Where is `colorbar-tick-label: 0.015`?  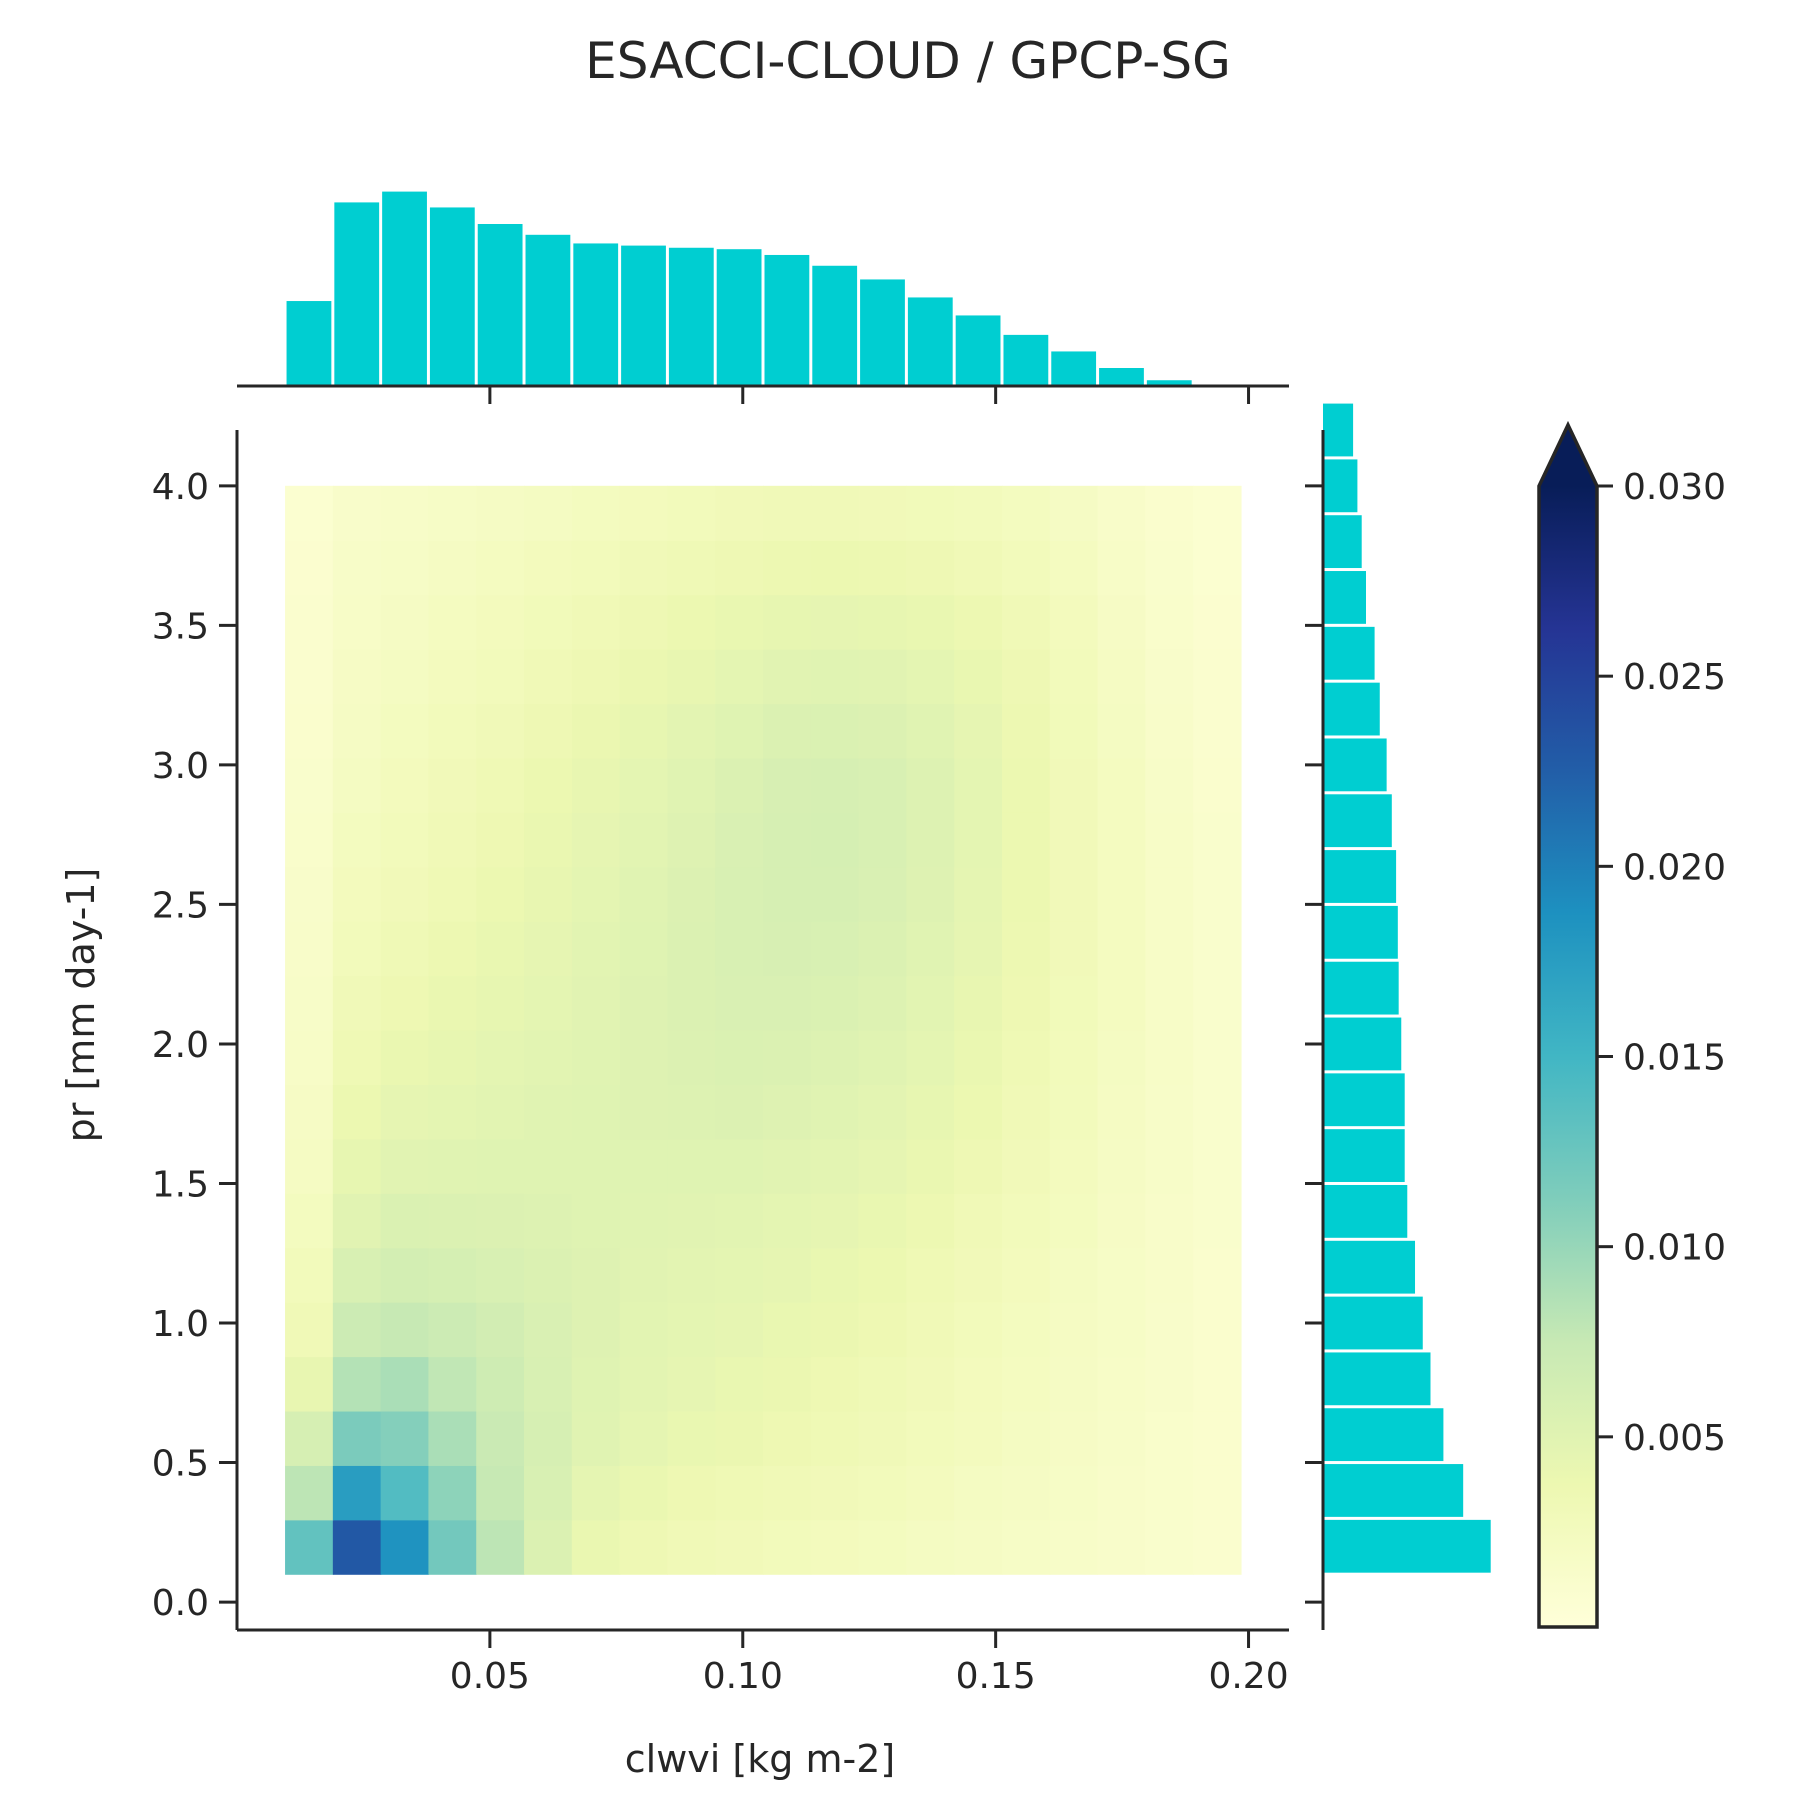 colorbar-tick-label: 0.015 is located at coordinates (1674, 1058).